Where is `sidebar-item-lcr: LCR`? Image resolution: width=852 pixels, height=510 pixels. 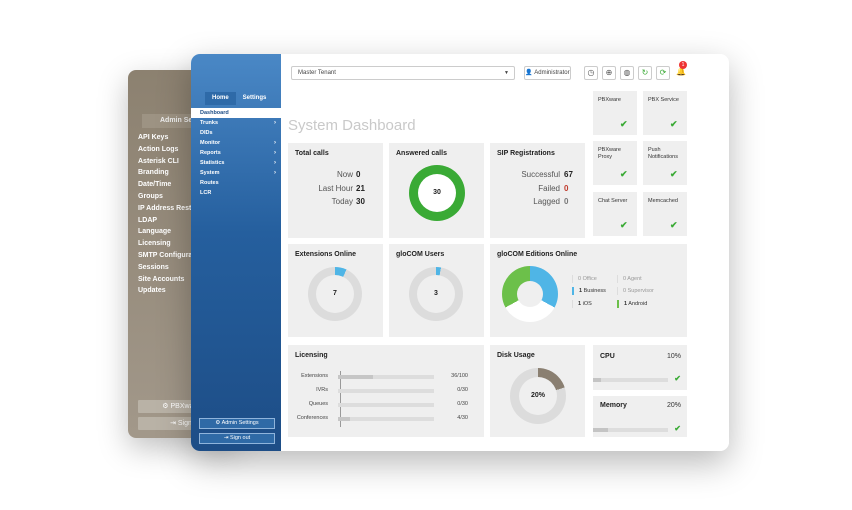
sidebar-item-lcr: LCR is located at coordinates (236, 193).